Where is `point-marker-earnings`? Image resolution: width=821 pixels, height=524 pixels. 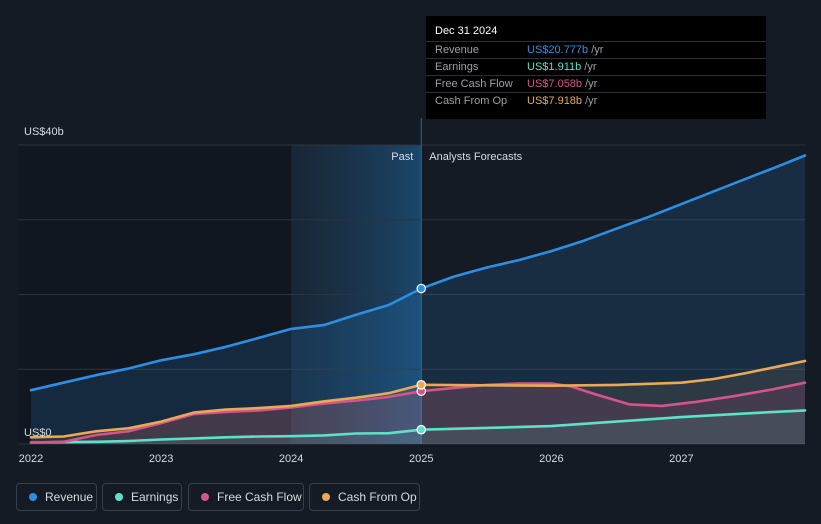
point-marker-earnings is located at coordinates (421, 429).